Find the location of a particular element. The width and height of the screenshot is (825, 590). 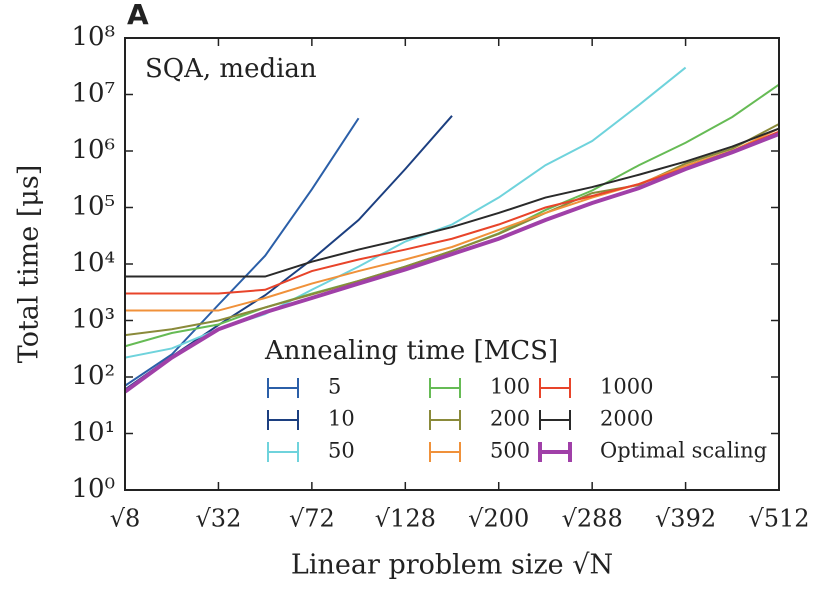

panel-label: A is located at coordinates (138, 15).